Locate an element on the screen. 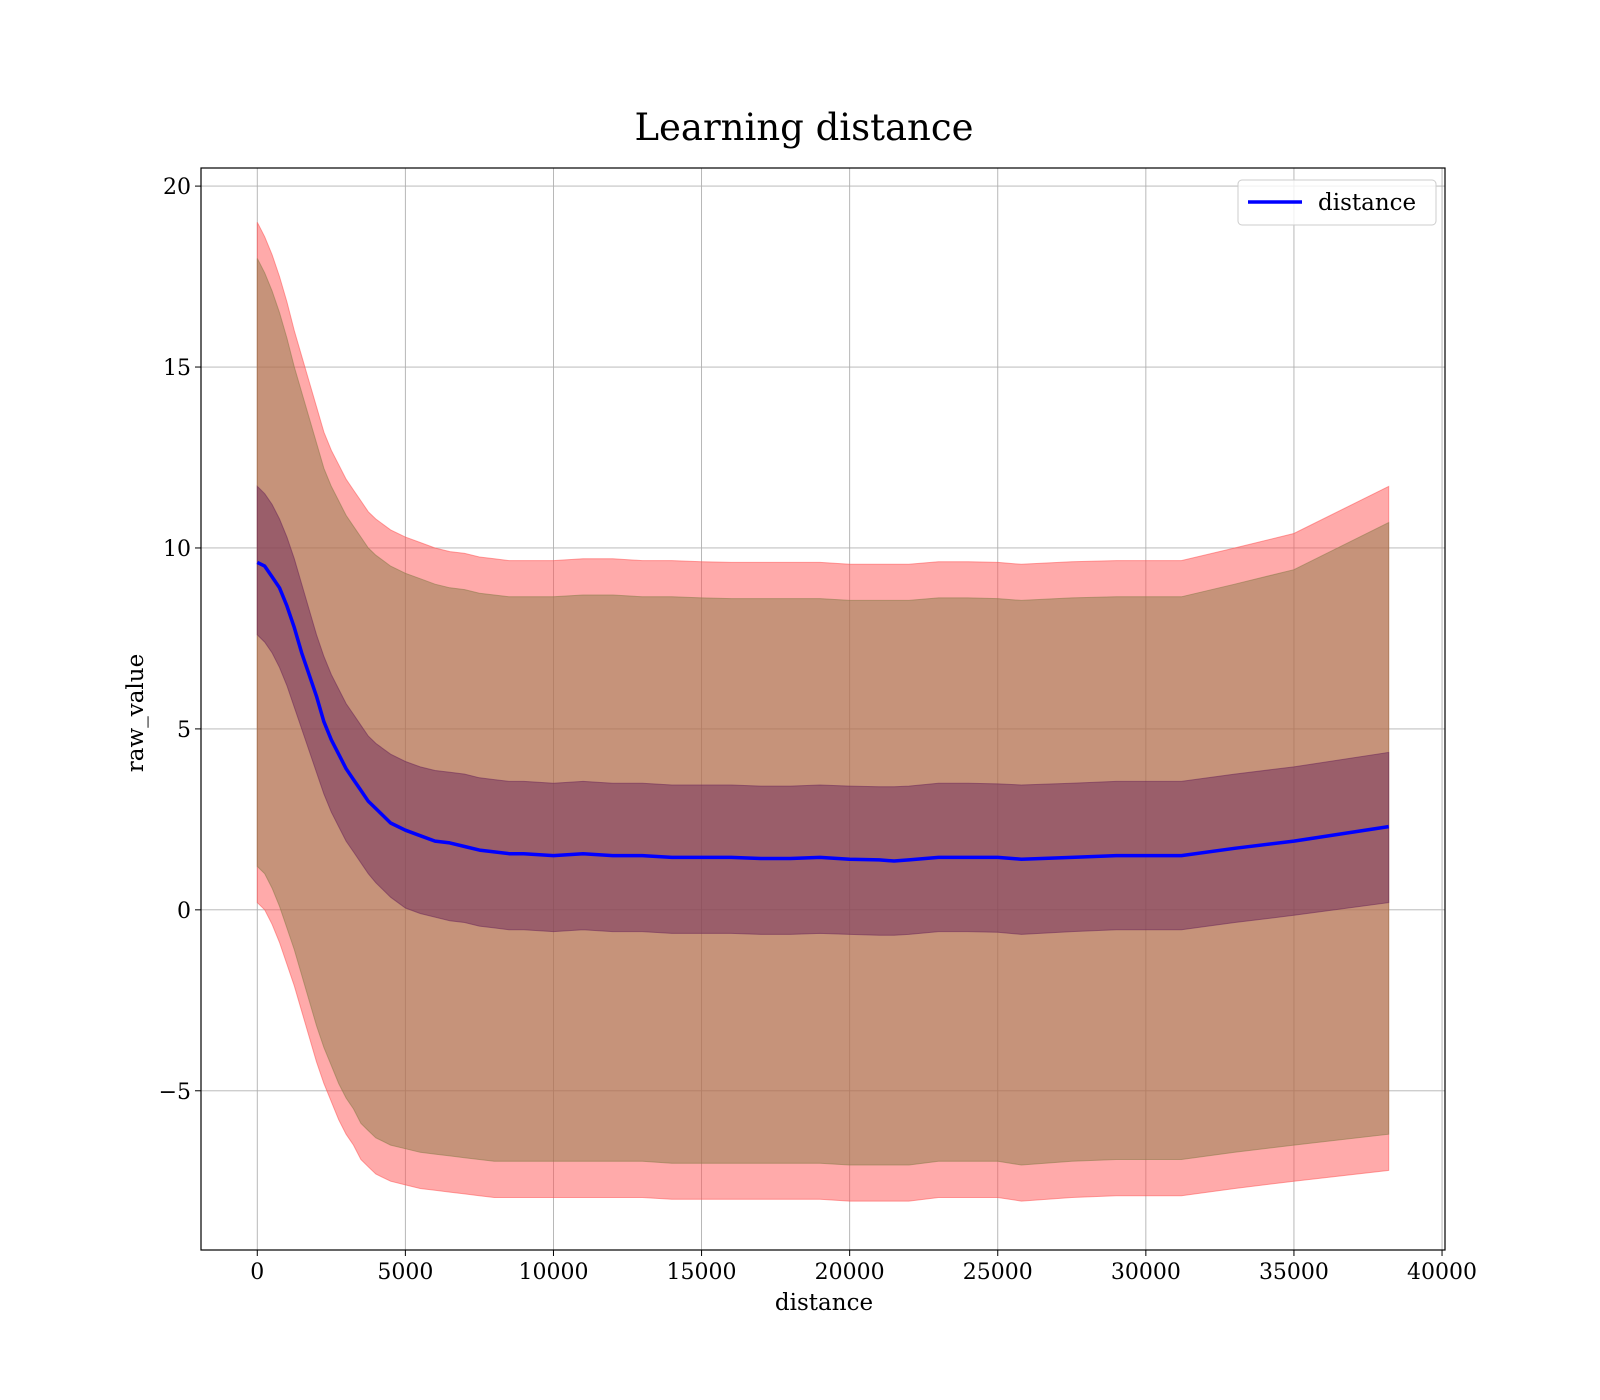 This screenshot has width=1600, height=1400. y-tick-label: −5 is located at coordinates (175, 1092).